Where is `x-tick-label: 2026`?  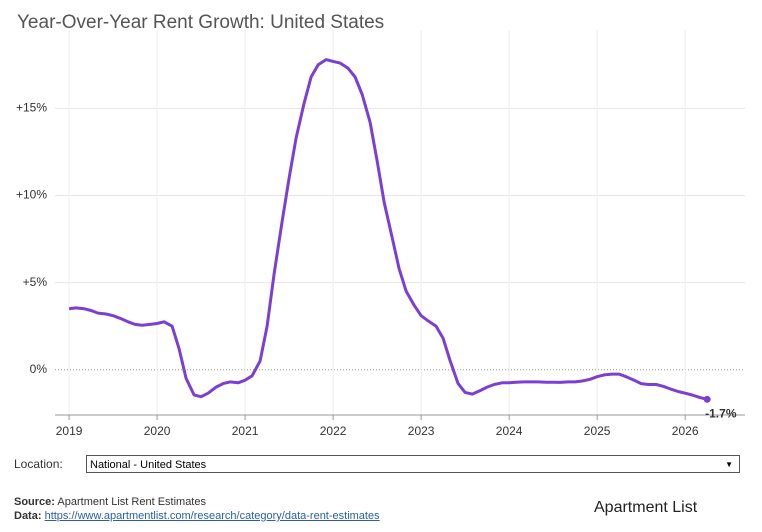
x-tick-label: 2026 is located at coordinates (685, 431).